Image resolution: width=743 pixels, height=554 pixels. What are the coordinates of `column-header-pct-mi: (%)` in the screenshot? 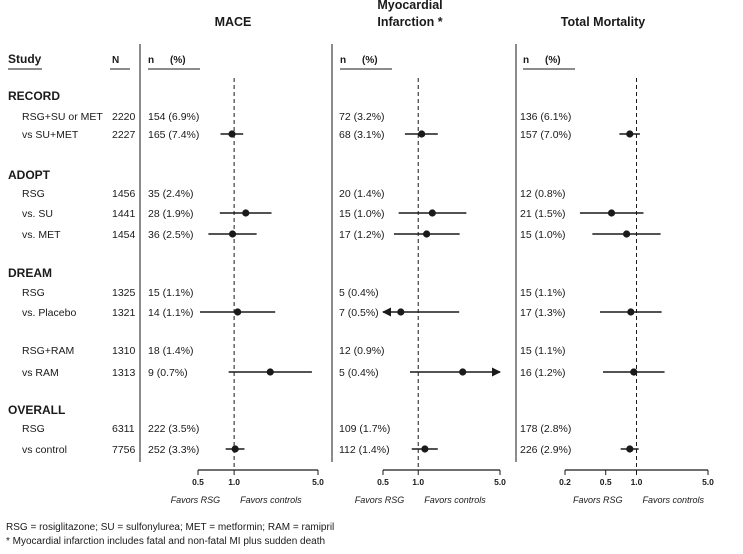 It's located at (370, 60).